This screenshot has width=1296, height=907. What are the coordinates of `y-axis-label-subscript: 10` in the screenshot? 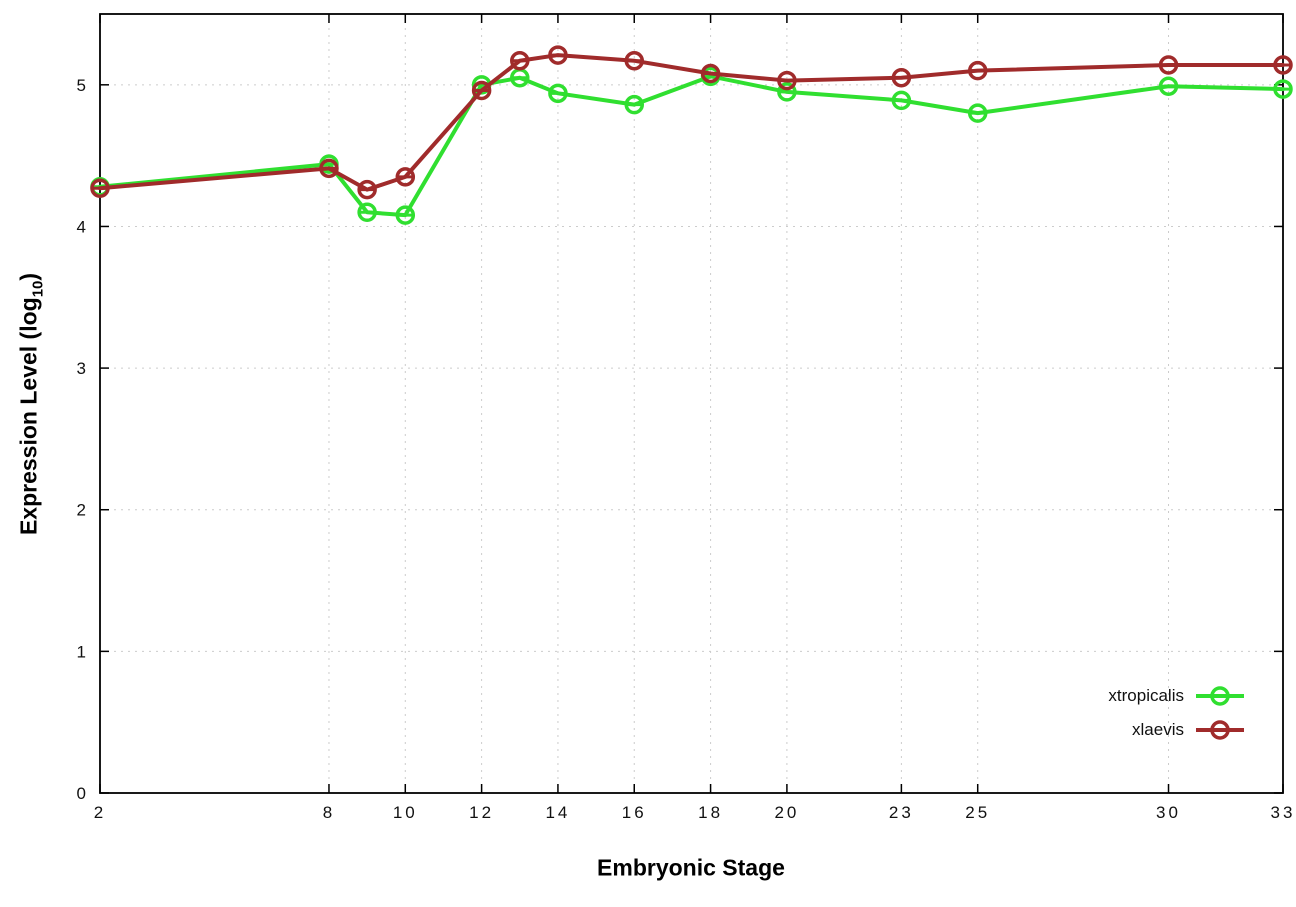 It's located at (38, 289).